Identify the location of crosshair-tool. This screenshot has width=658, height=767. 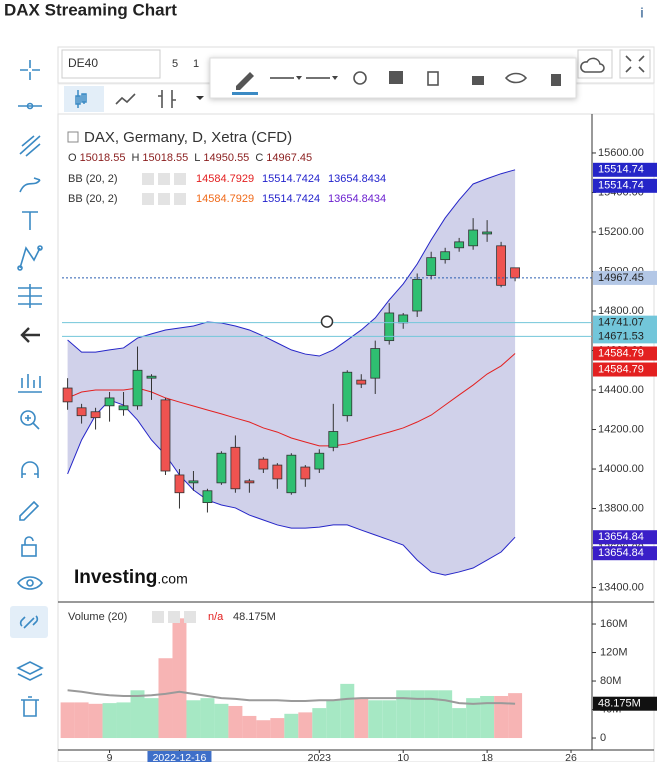
(30, 70).